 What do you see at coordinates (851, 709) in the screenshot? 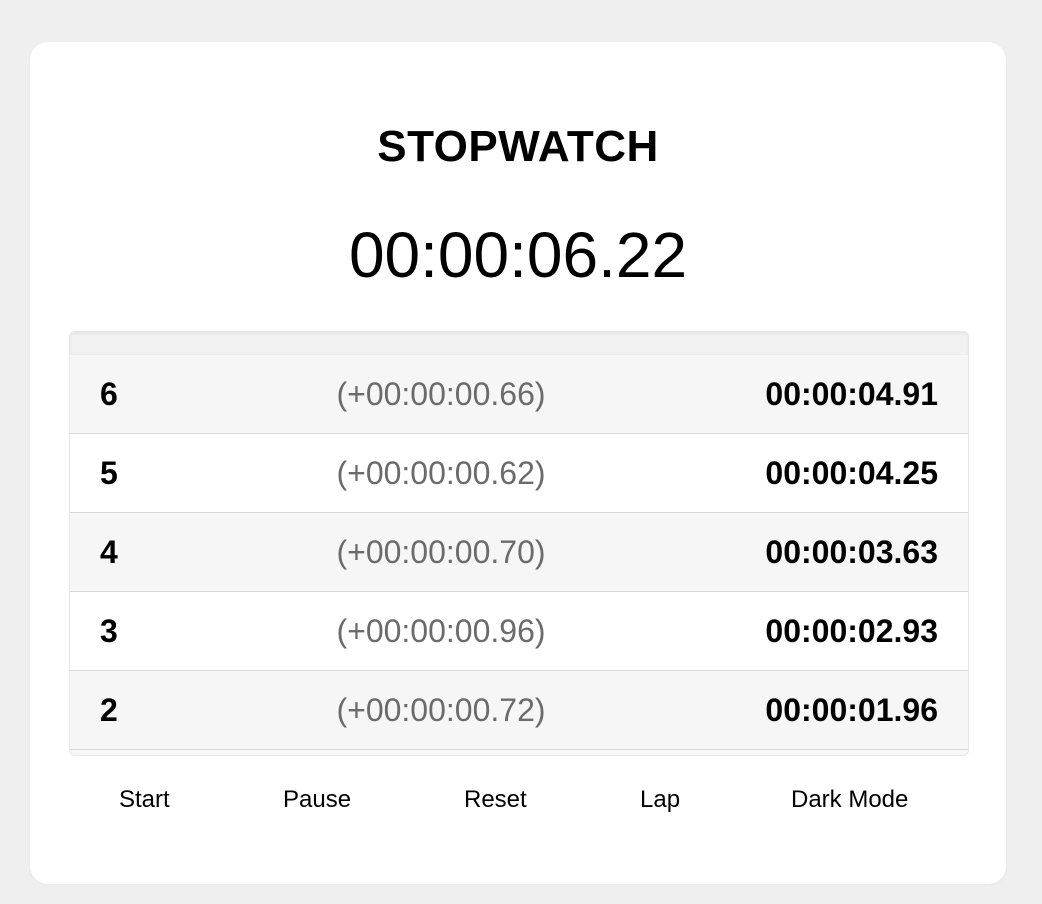
I see `lap-total-time: 00:00:01.96` at bounding box center [851, 709].